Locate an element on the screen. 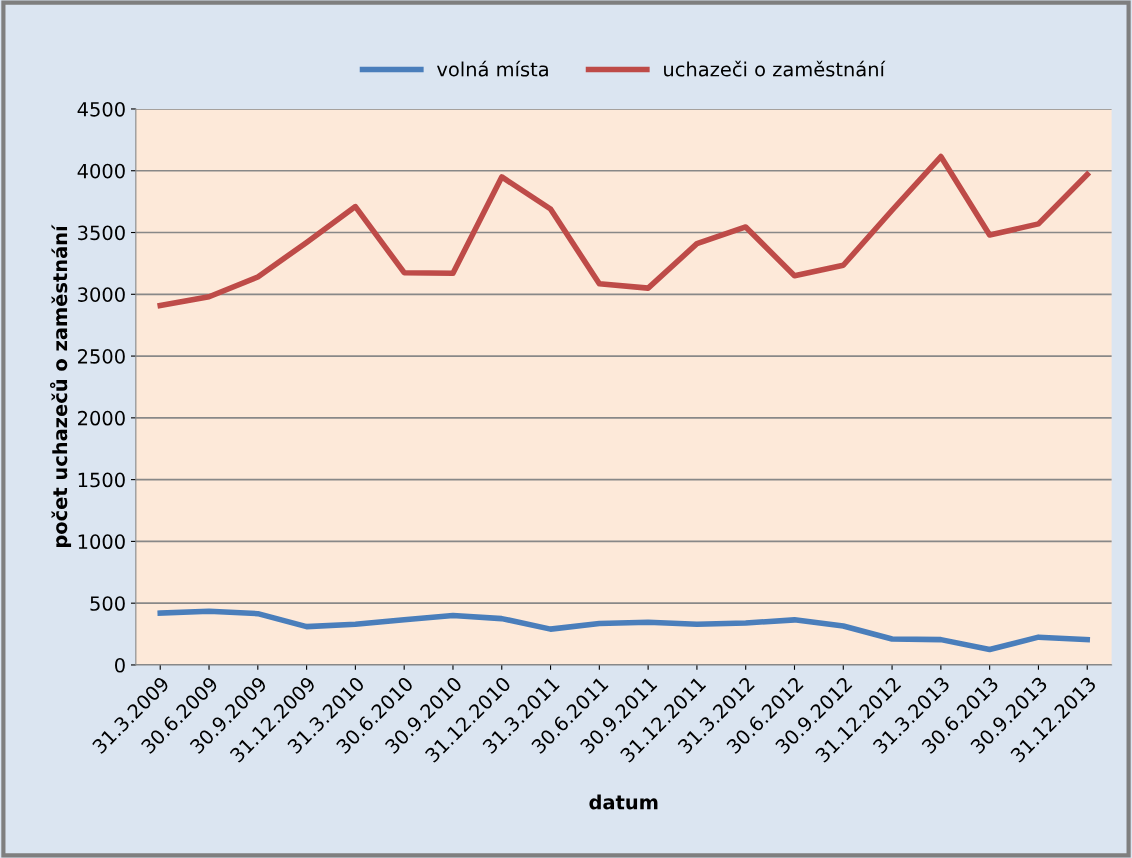  legend-label: uchazeči o zaměstnání is located at coordinates (775, 68).